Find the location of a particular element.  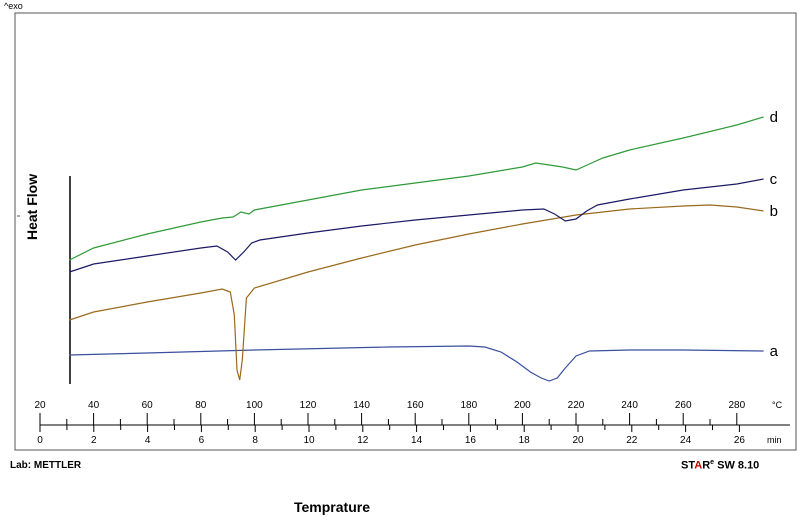

series-a-label: a is located at coordinates (774, 351).